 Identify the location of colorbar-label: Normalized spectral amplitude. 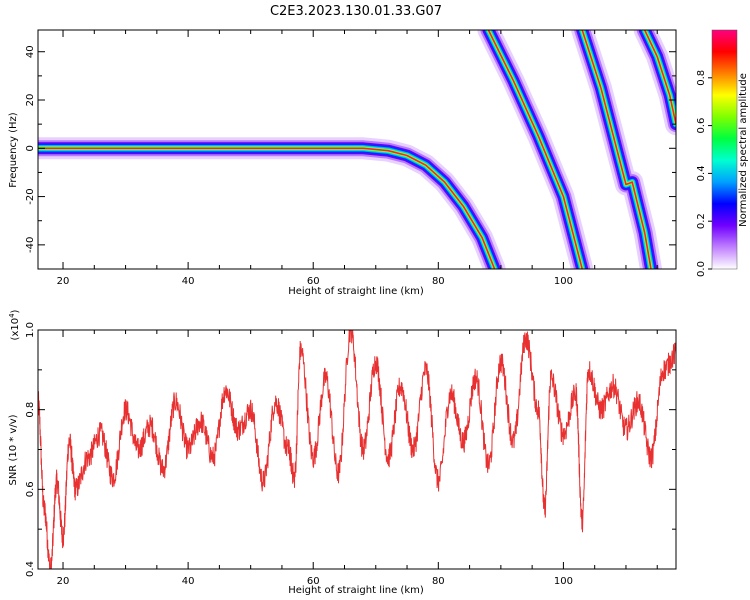
(743, 150).